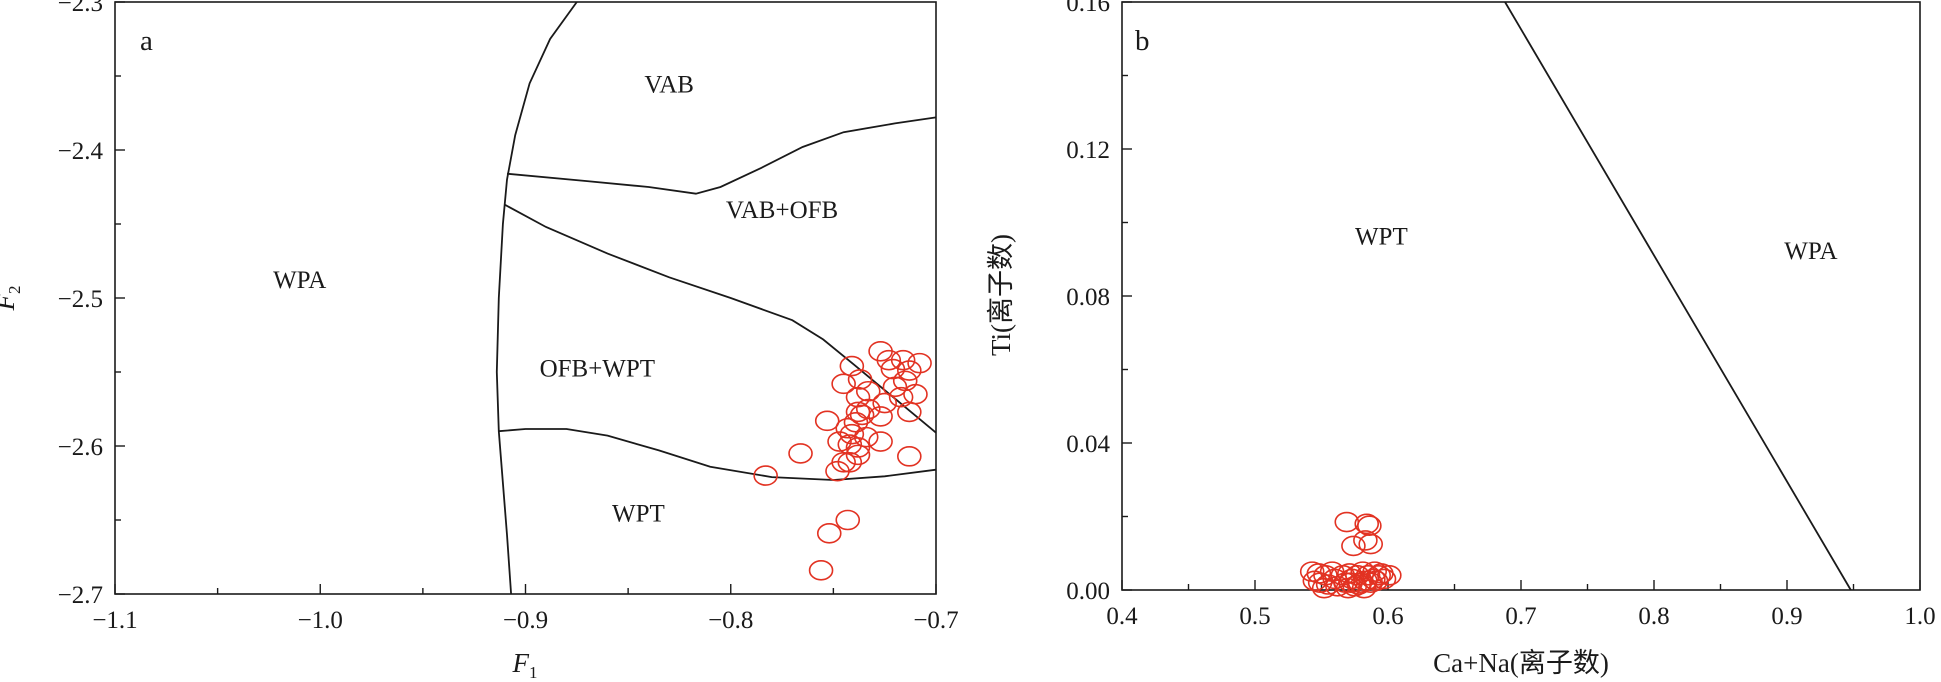 The image size is (1941, 682). Describe the element at coordinates (730, 620) in the screenshot. I see `panel-a-x-tick-label: −0.8` at that location.